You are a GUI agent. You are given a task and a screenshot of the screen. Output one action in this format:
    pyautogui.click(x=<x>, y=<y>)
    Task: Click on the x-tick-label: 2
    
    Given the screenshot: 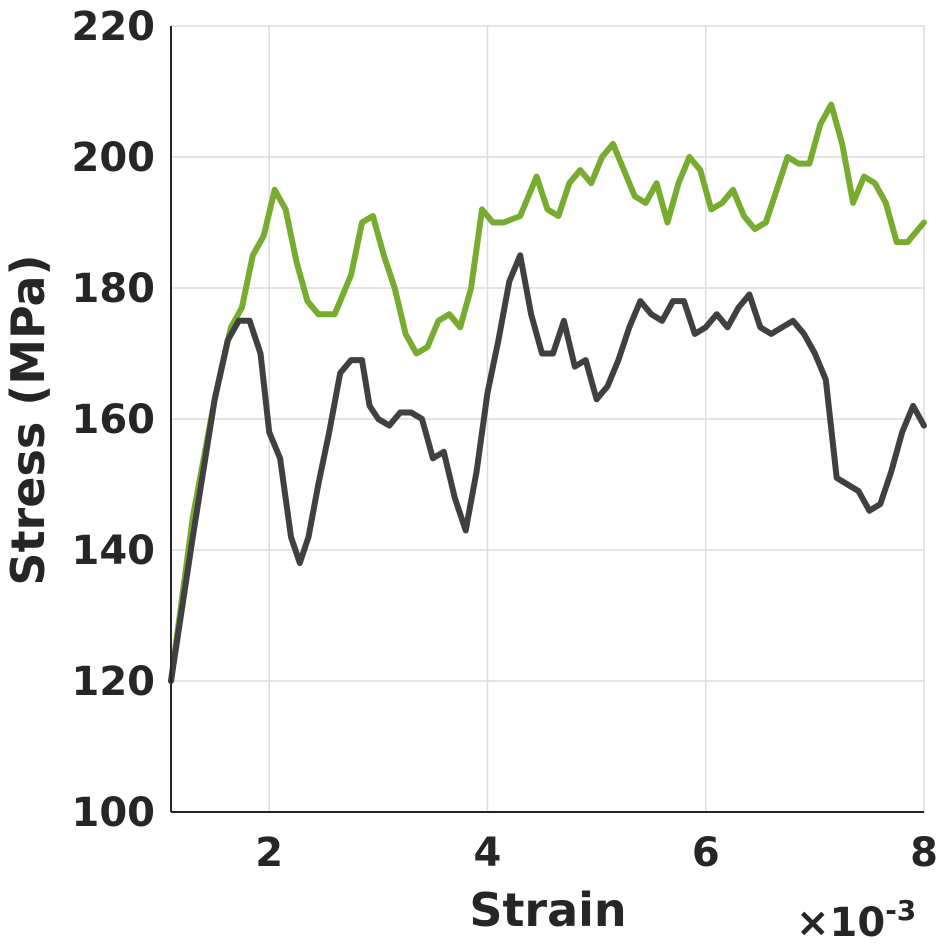 What is the action you would take?
    pyautogui.click(x=269, y=853)
    